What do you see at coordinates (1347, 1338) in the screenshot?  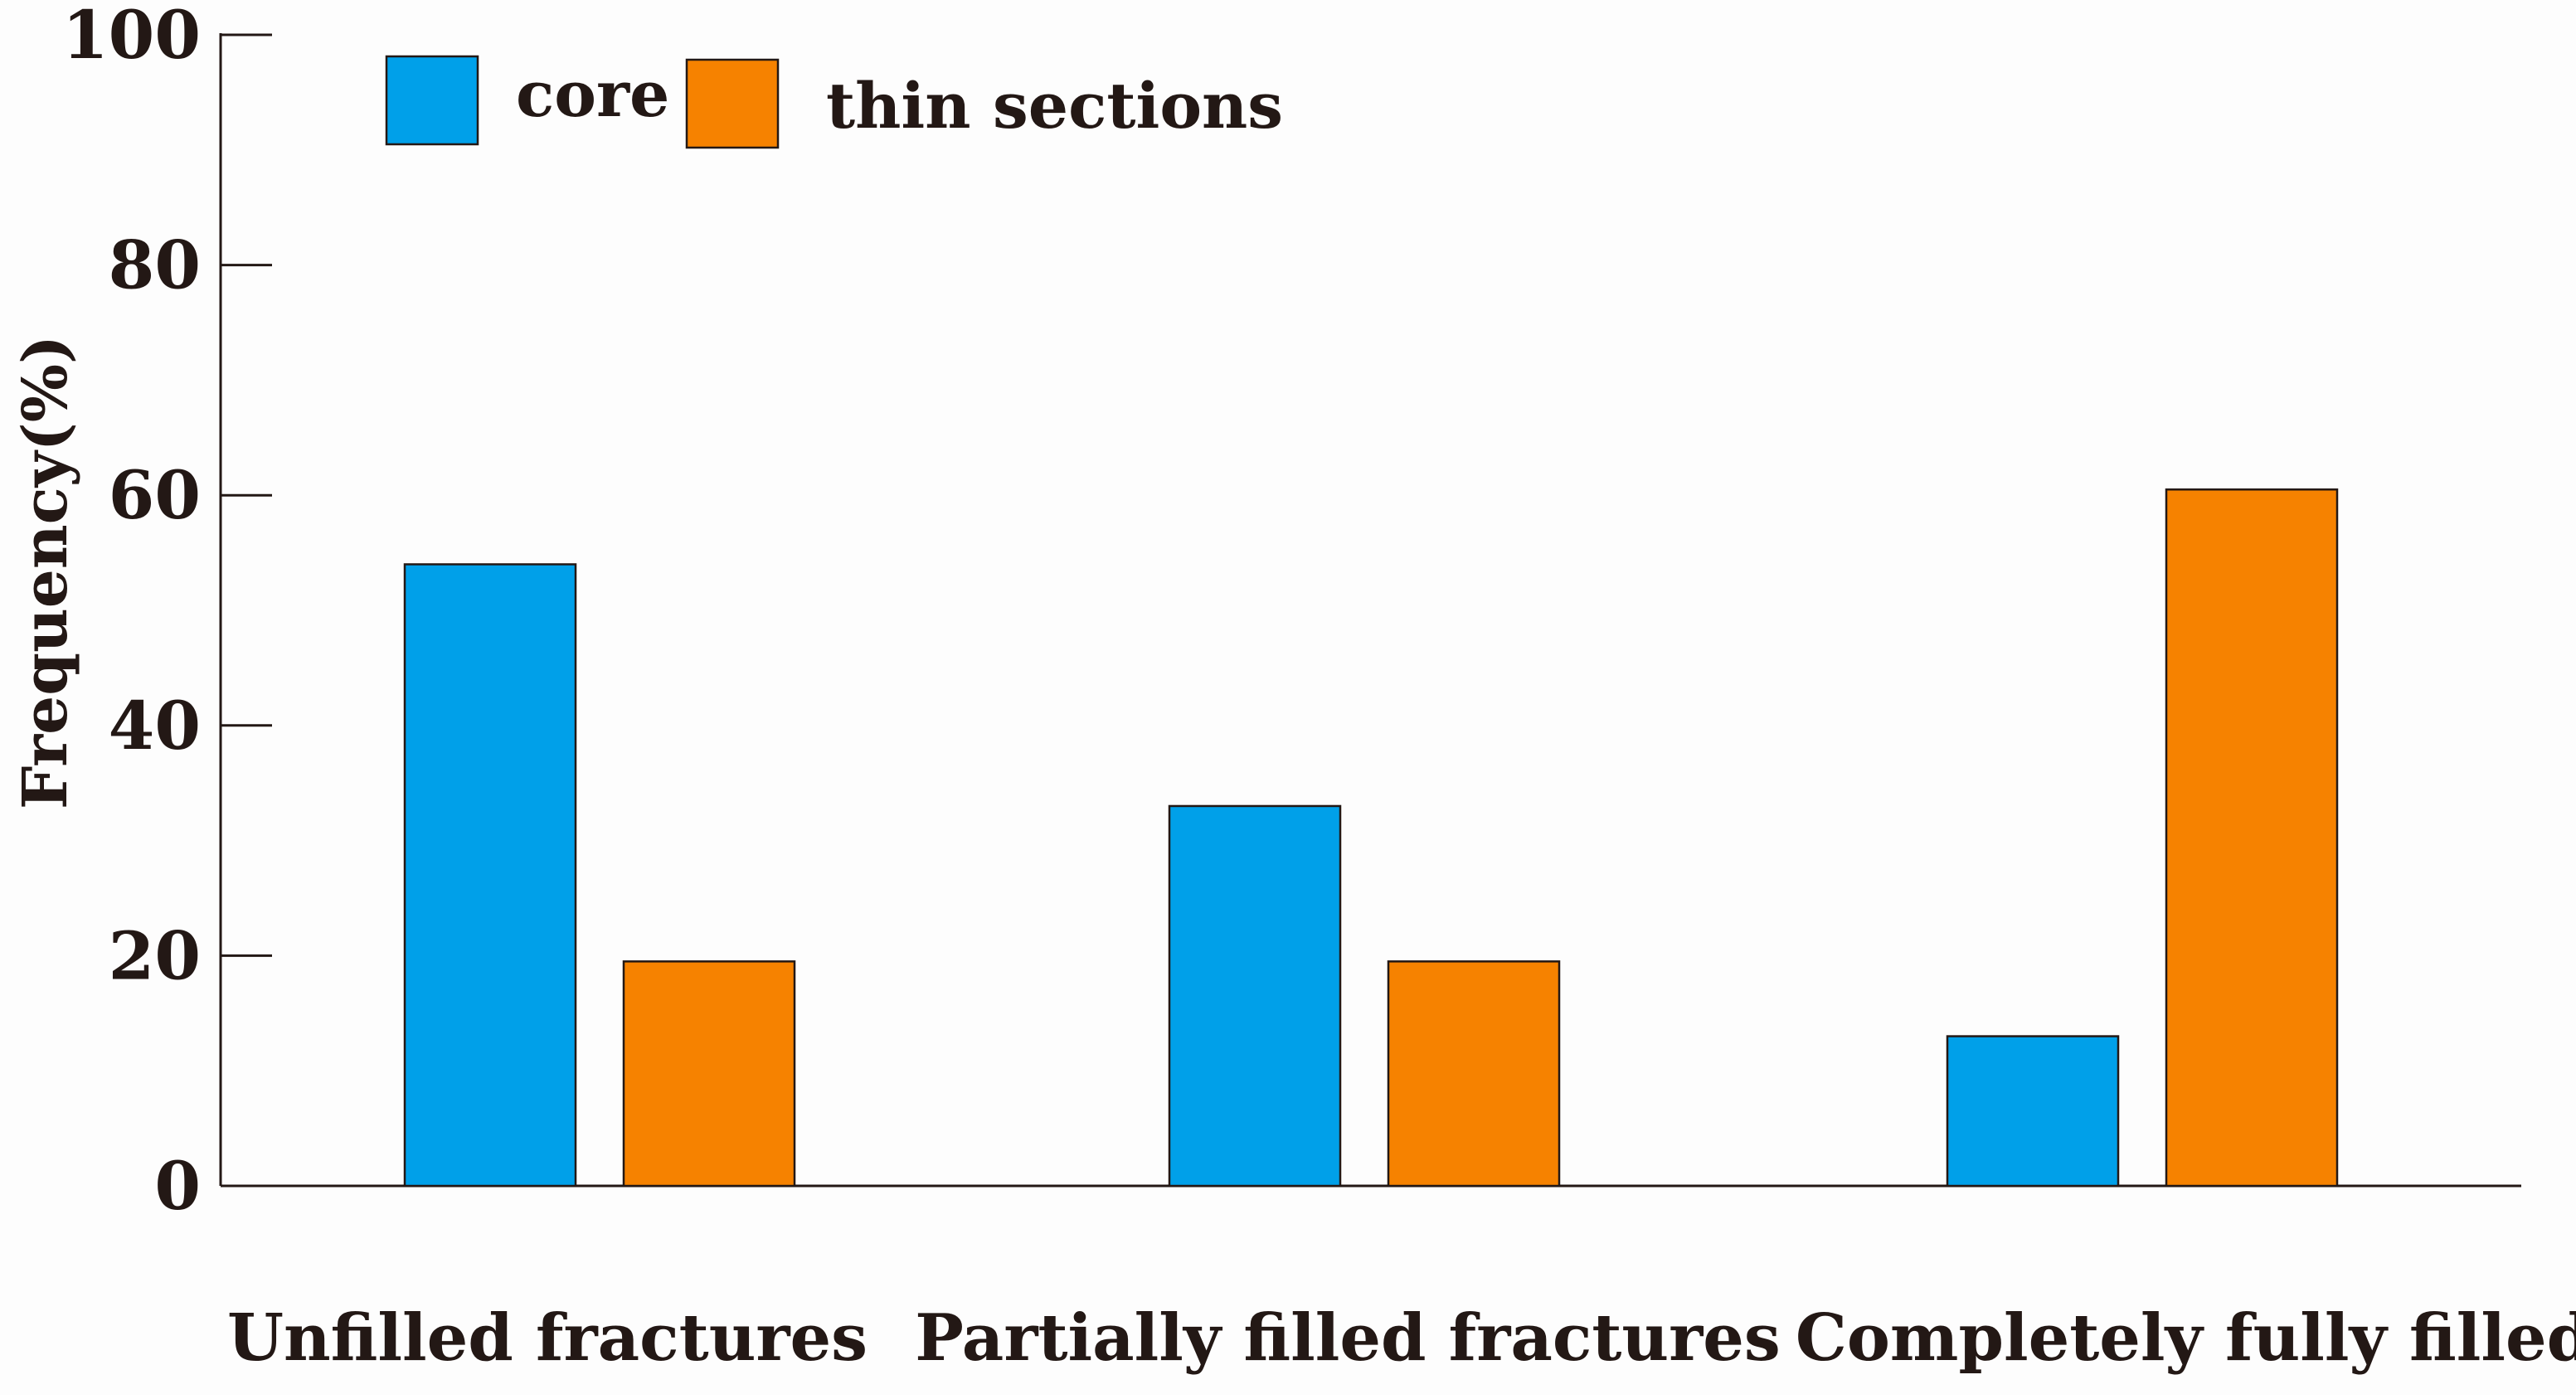 I see `x-category-label: Partially filled fractures` at bounding box center [1347, 1338].